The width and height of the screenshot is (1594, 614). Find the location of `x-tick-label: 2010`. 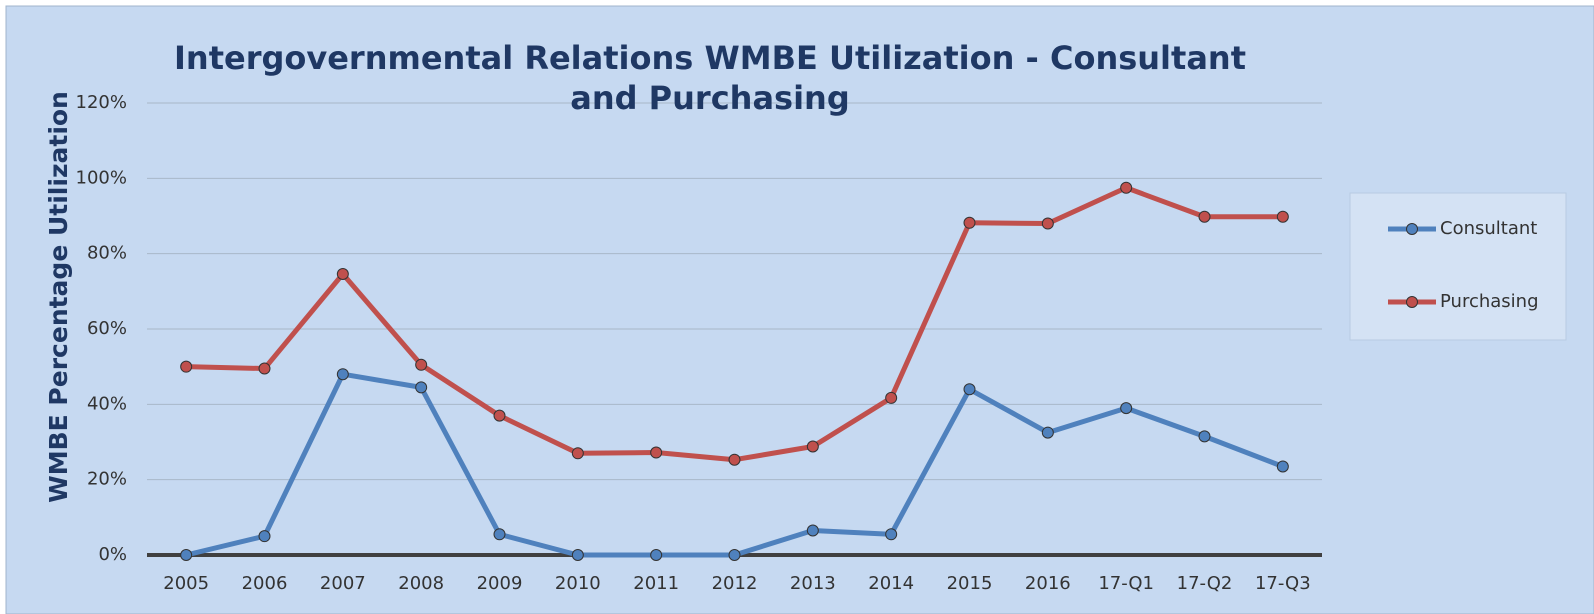

x-tick-label: 2010 is located at coordinates (578, 583).